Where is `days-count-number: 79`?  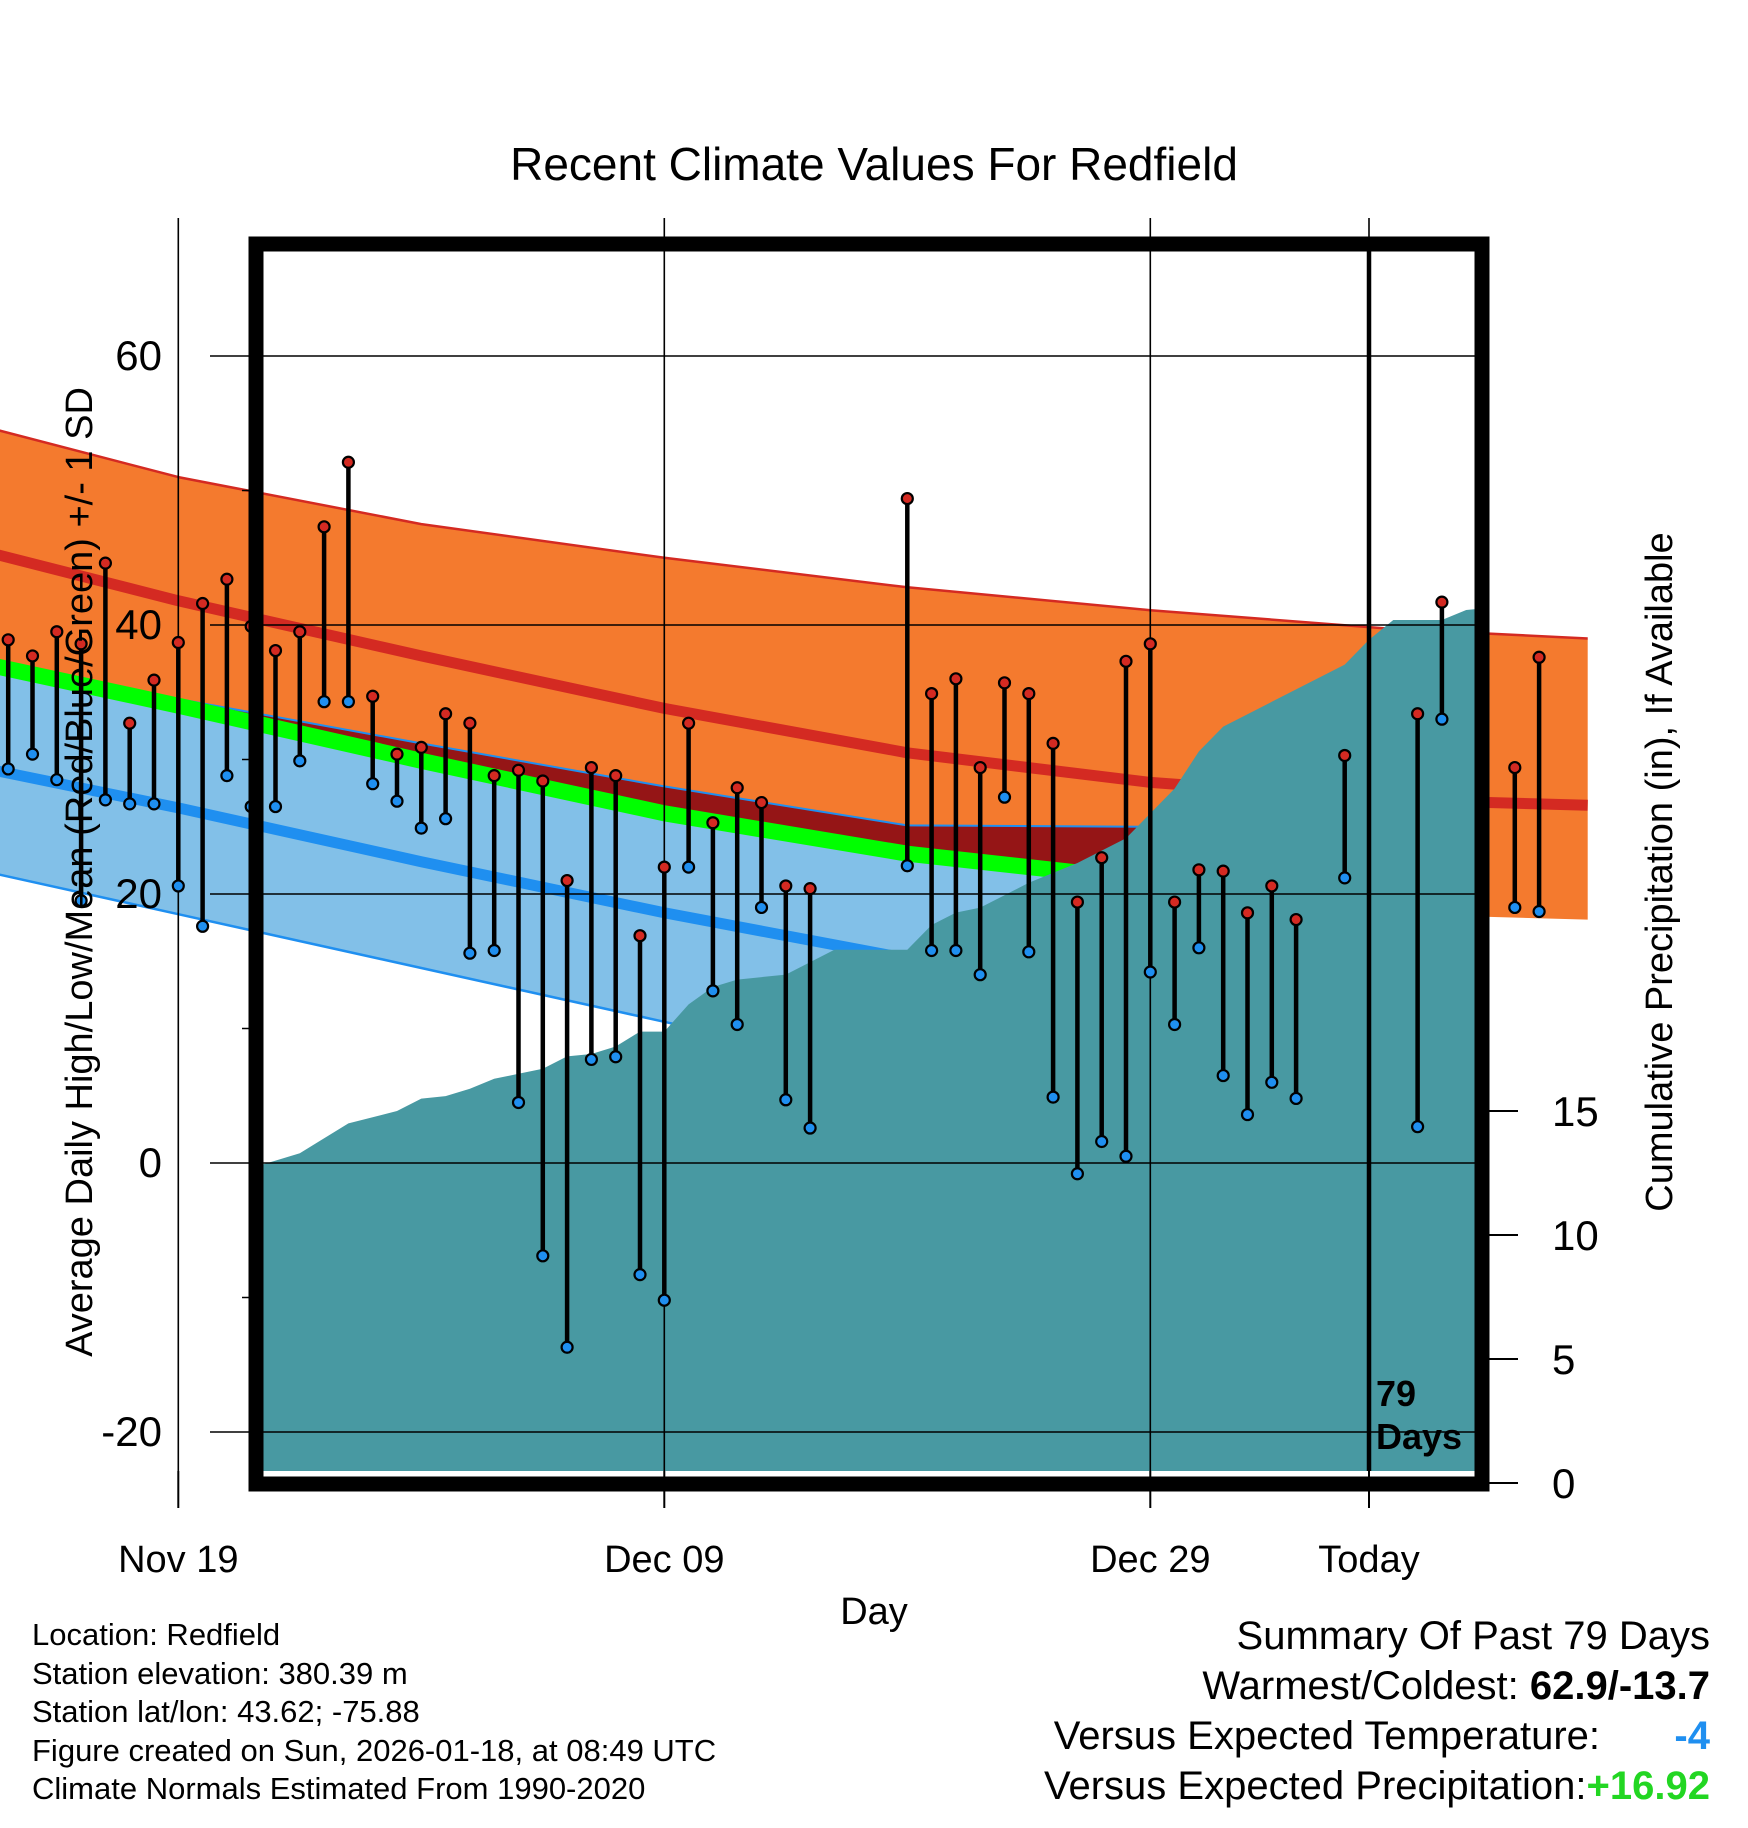
days-count-number: 79 is located at coordinates (1396, 1393).